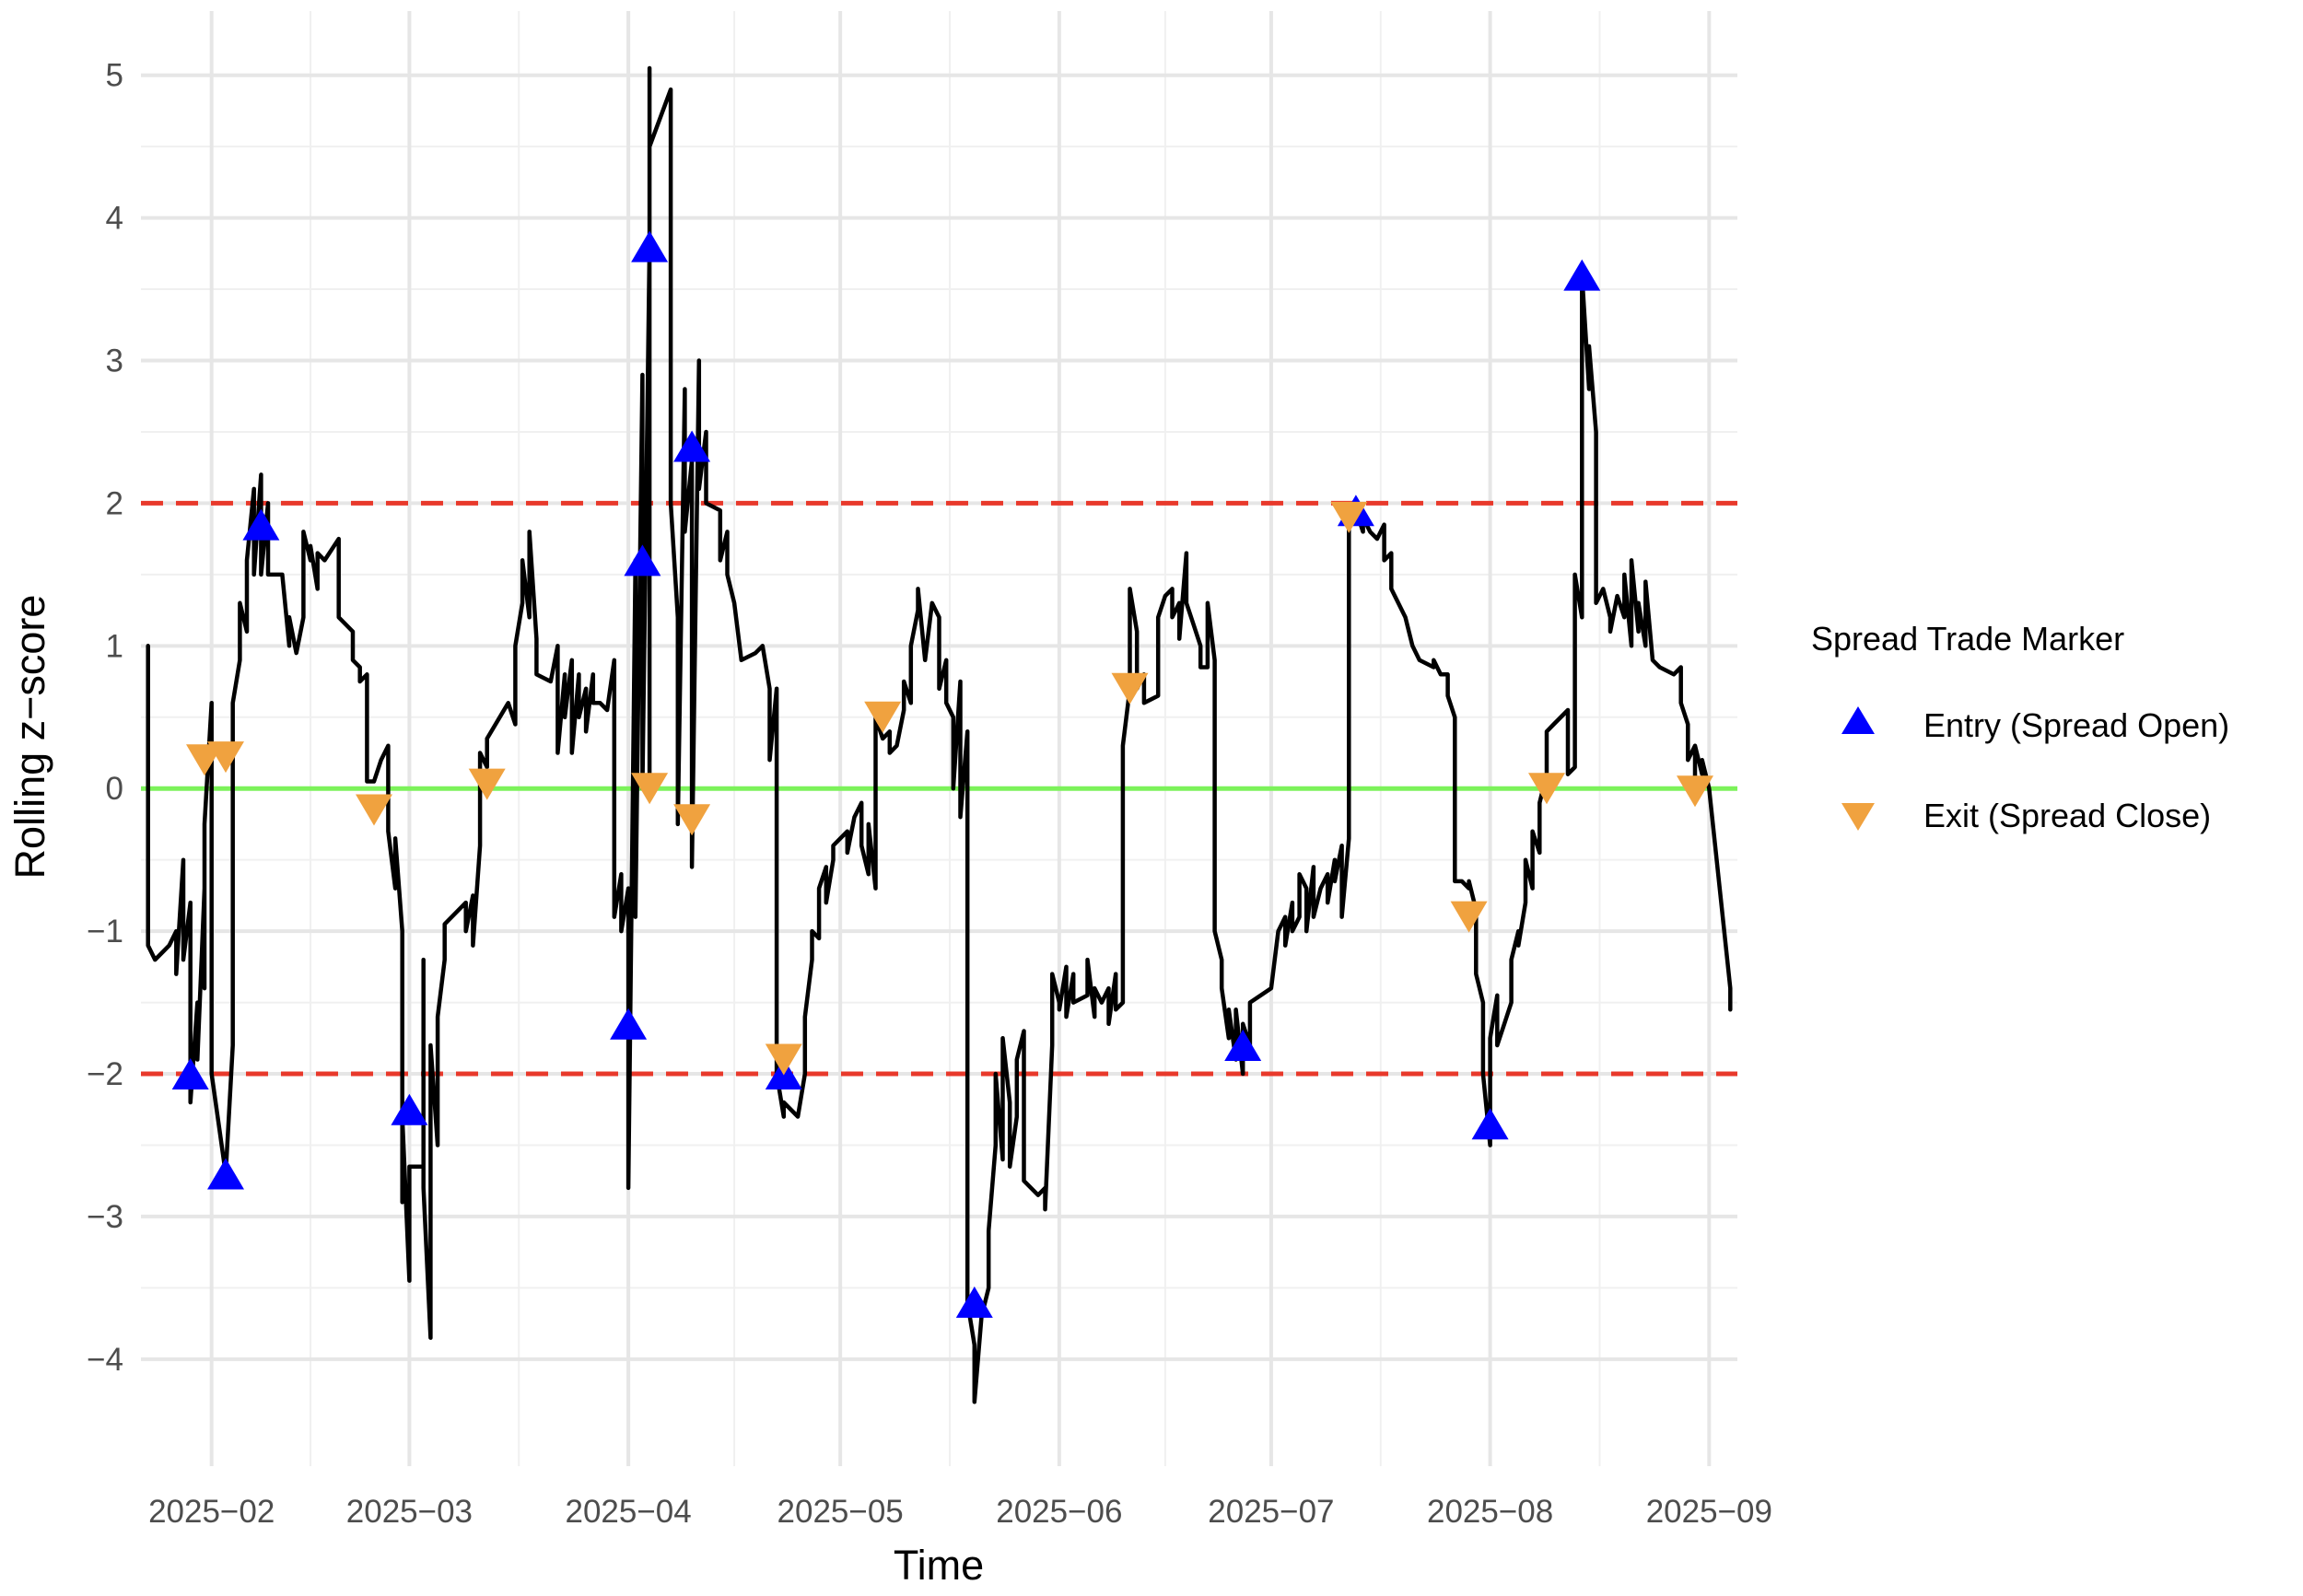  What do you see at coordinates (105, 1074) in the screenshot?
I see `y-tick-label: −2` at bounding box center [105, 1074].